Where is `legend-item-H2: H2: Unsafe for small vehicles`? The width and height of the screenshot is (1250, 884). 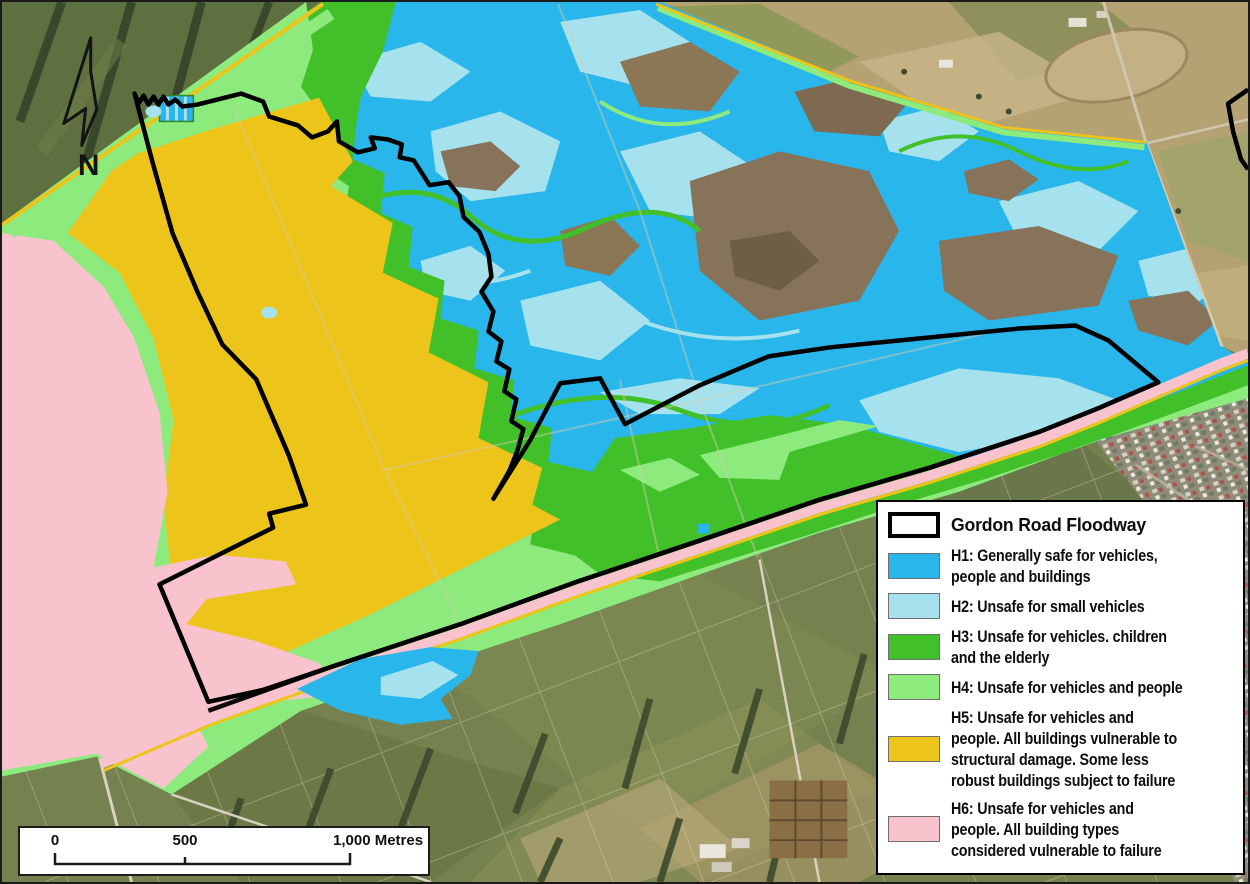 legend-item-H2: H2: Unsafe for small vehicles is located at coordinates (1061, 606).